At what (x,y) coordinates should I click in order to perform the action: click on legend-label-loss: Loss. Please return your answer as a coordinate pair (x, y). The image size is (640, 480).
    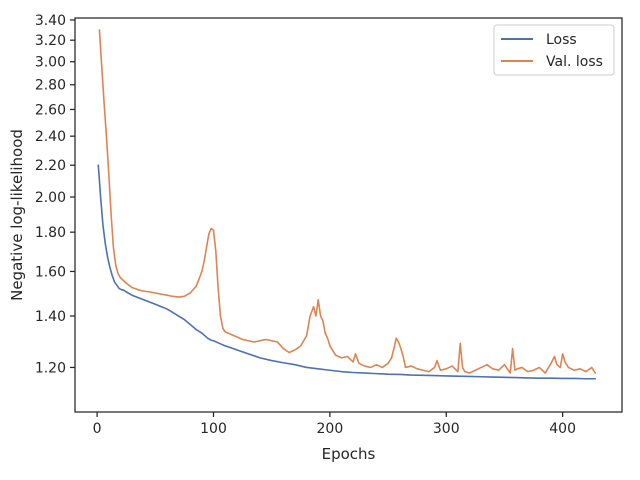
    Looking at the image, I should click on (561, 40).